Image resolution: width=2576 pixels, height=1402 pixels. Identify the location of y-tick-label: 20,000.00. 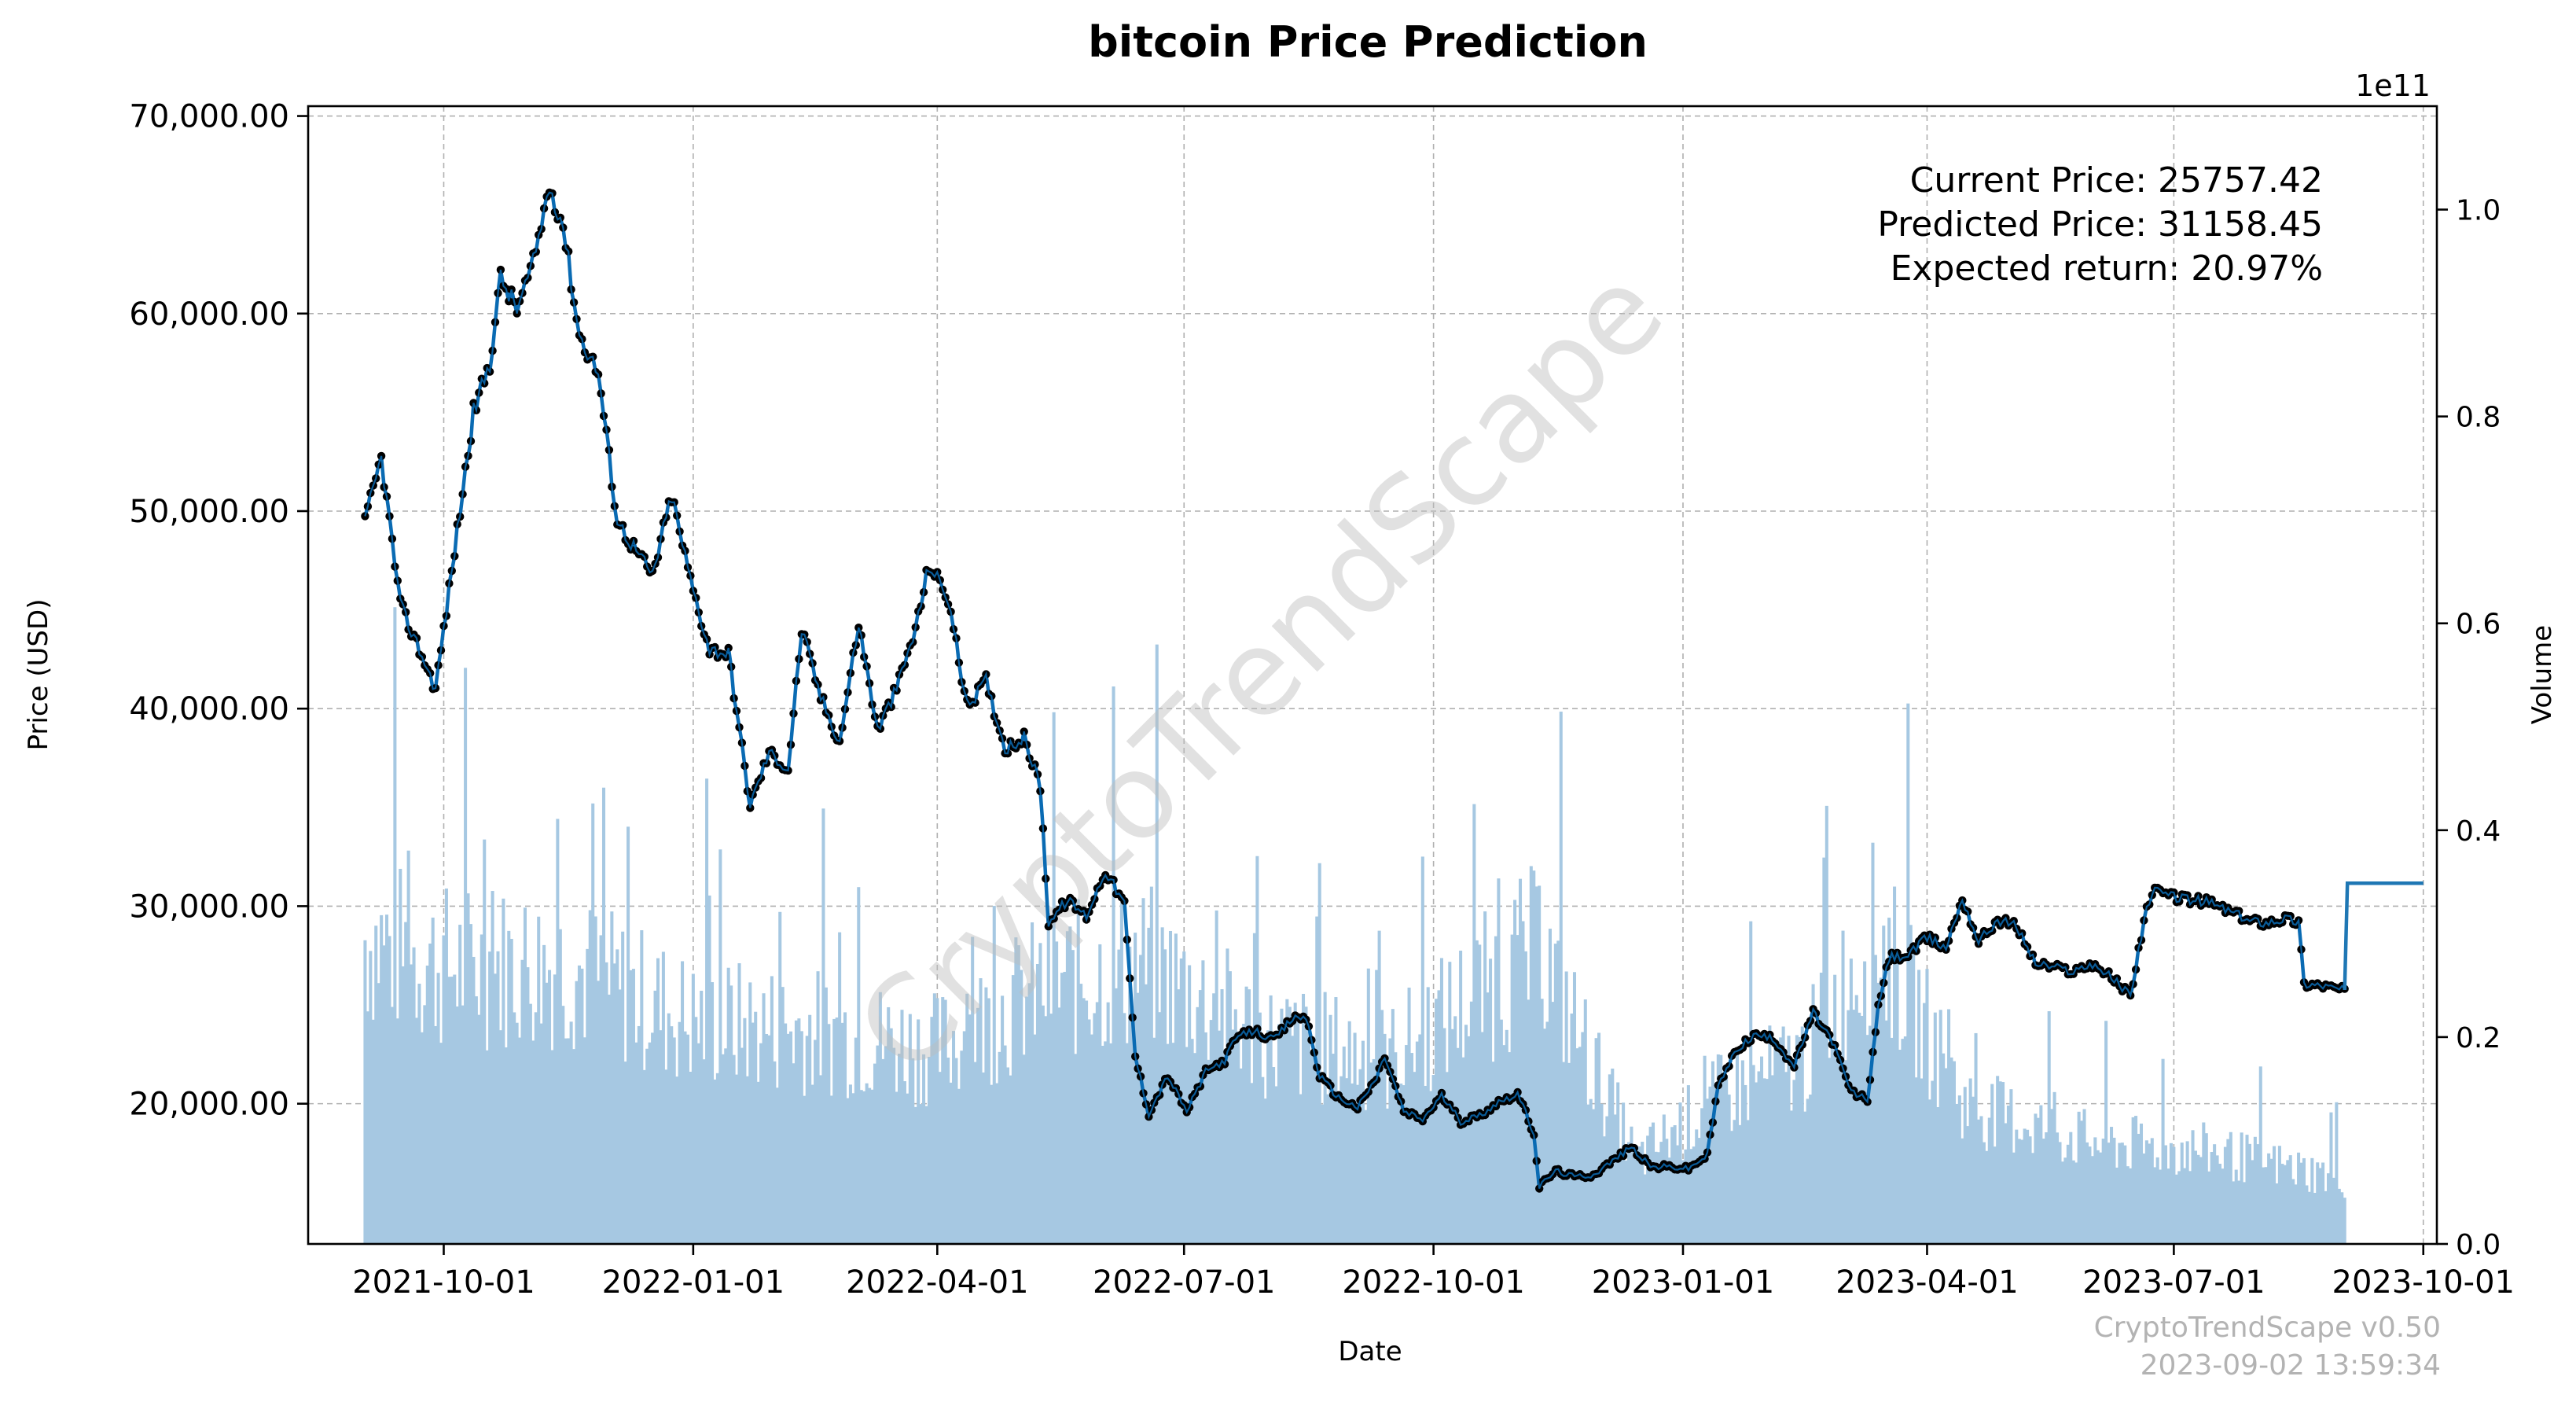
(209, 1105).